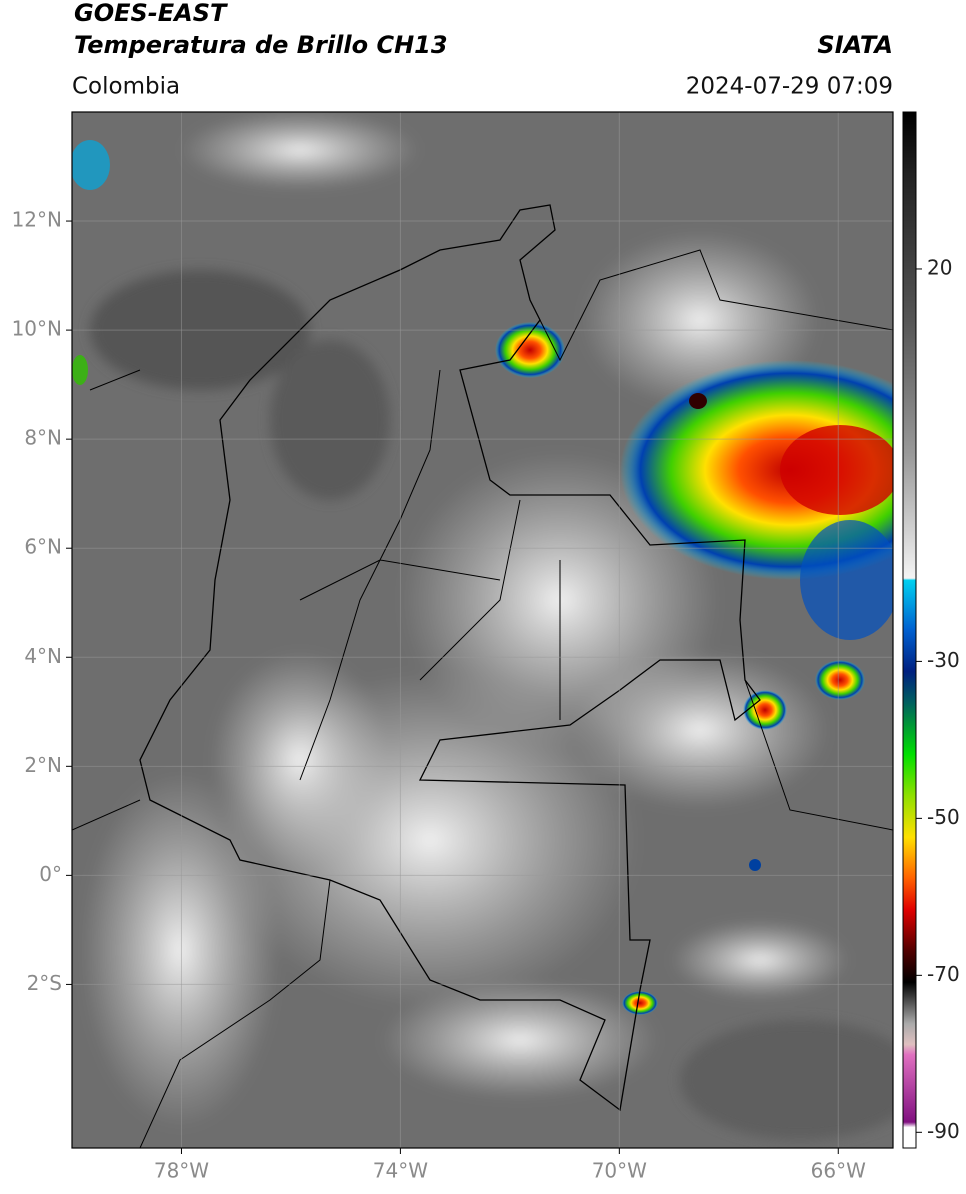 This screenshot has width=966, height=1194. What do you see at coordinates (151, 13) in the screenshot?
I see `satellite: GOES-EAST` at bounding box center [151, 13].